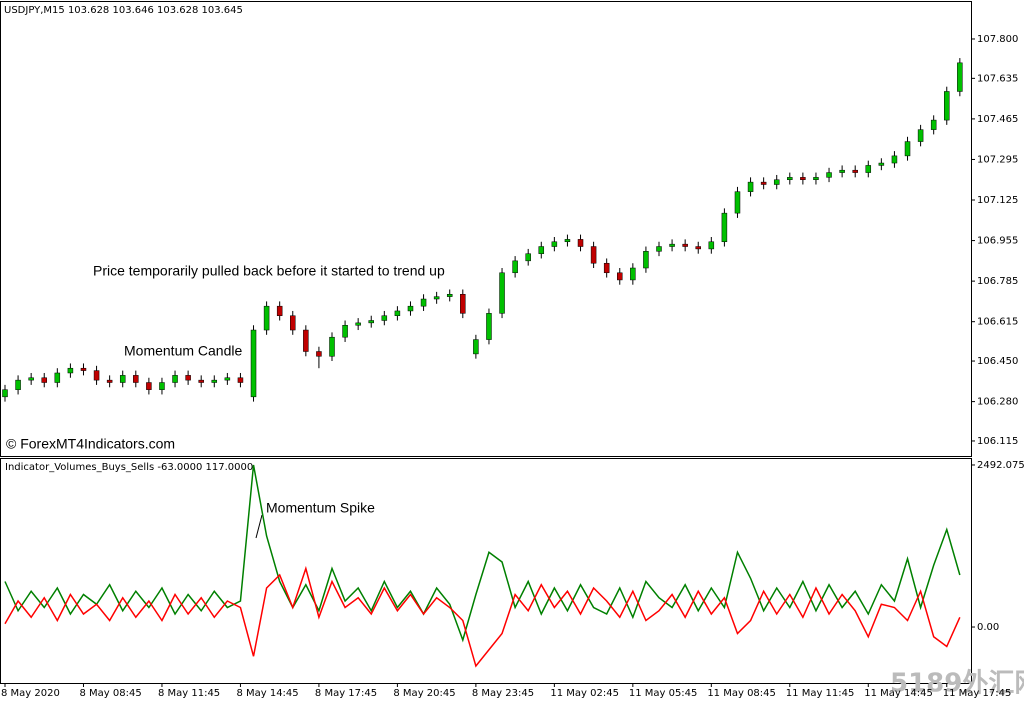  I want to click on x-tick-label: 8 May 20:45, so click(424, 693).